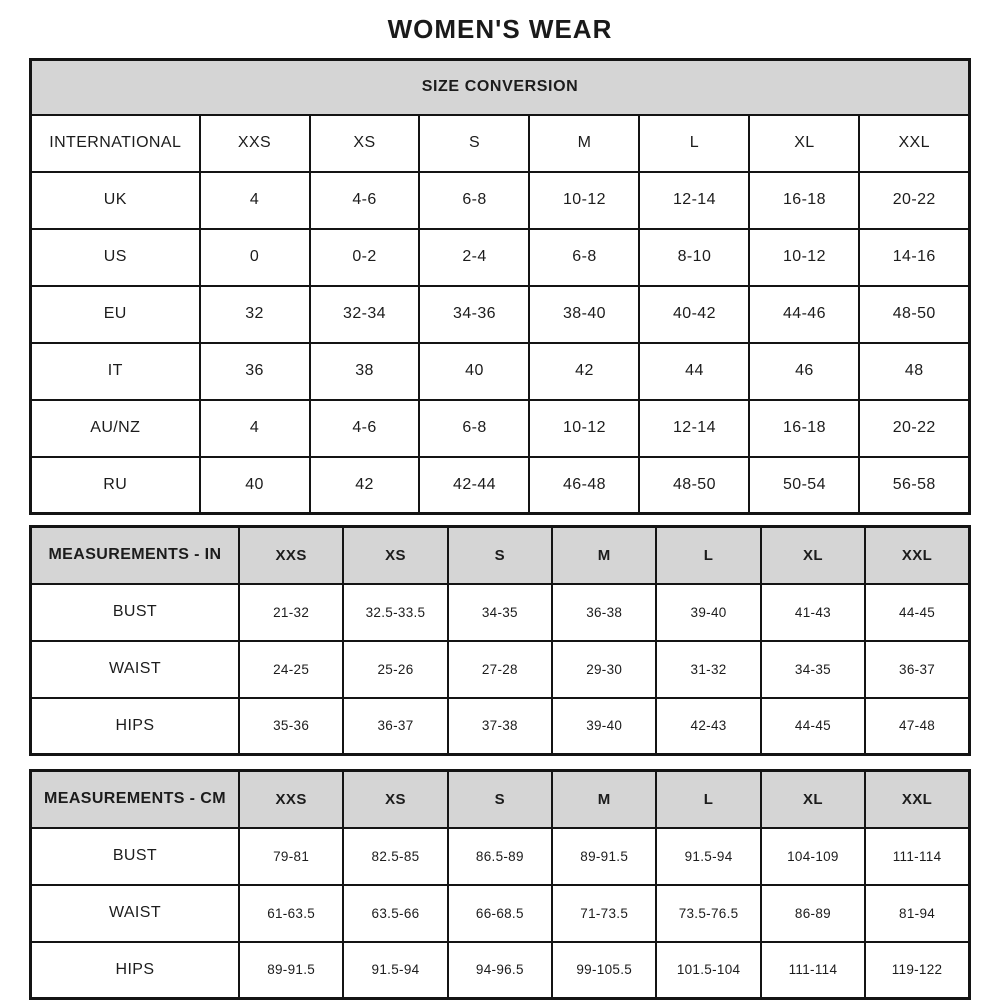  Describe the element at coordinates (708, 913) in the screenshot. I see `value-cell: 73.5-76.5` at that location.